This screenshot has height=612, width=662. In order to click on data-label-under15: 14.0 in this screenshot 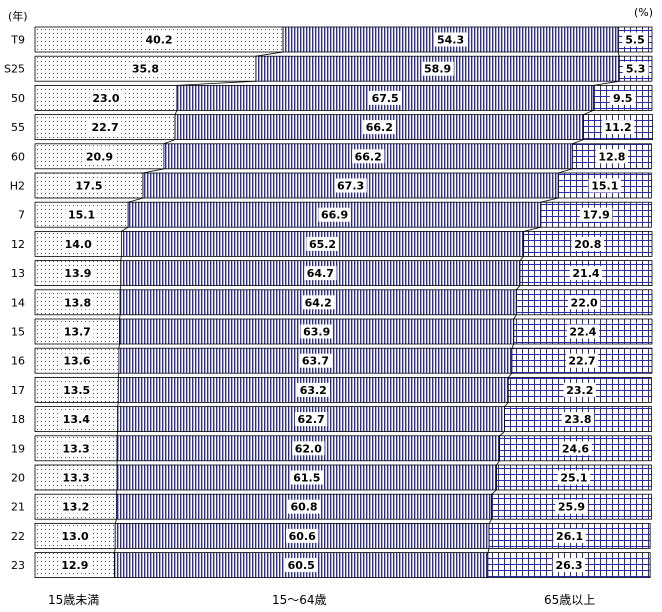, I will do `click(78, 244)`.